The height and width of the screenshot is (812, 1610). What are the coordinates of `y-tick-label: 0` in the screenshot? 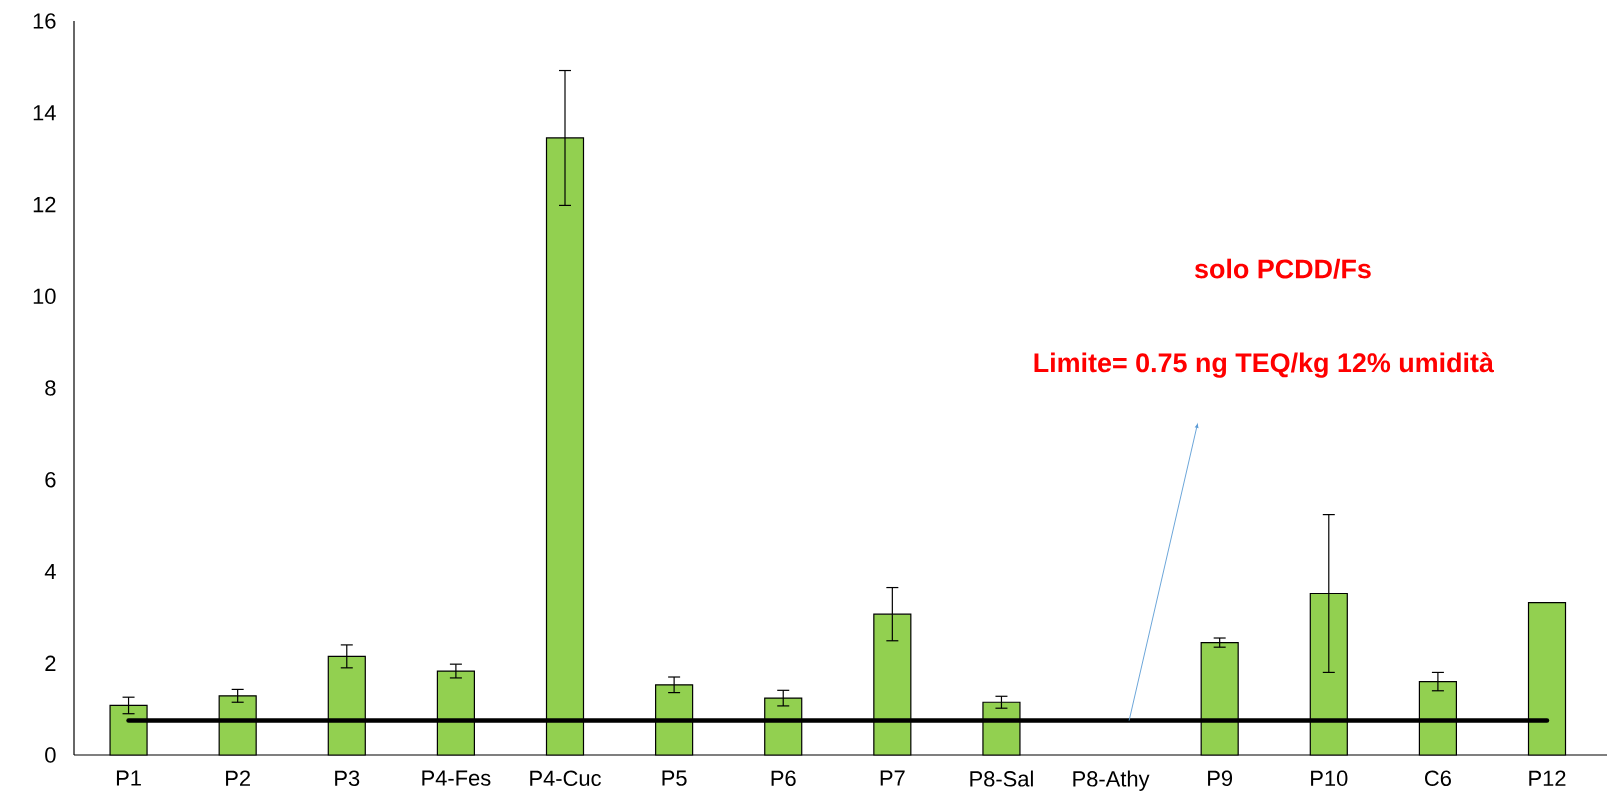 It's located at (50, 755).